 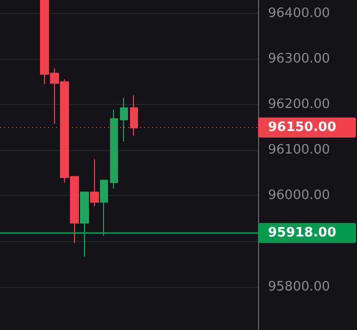 I want to click on y-tick-label: 96300.00, so click(x=299, y=59).